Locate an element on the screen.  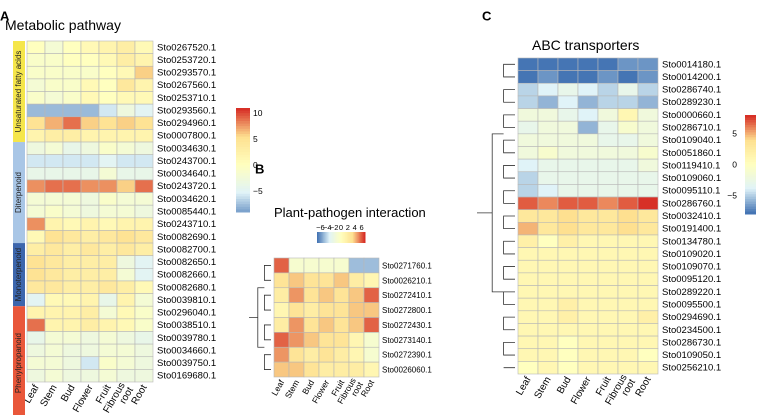
group-label: Phenylpropanoid is located at coordinates (18, 363).